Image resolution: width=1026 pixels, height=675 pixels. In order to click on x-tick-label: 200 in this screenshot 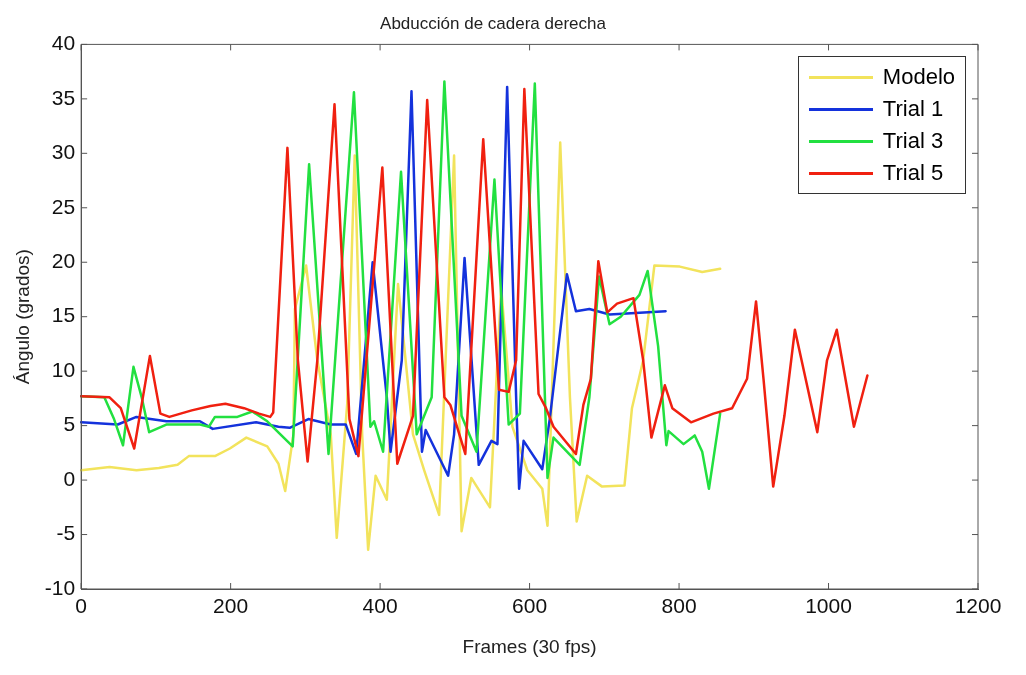, I will do `click(231, 606)`.